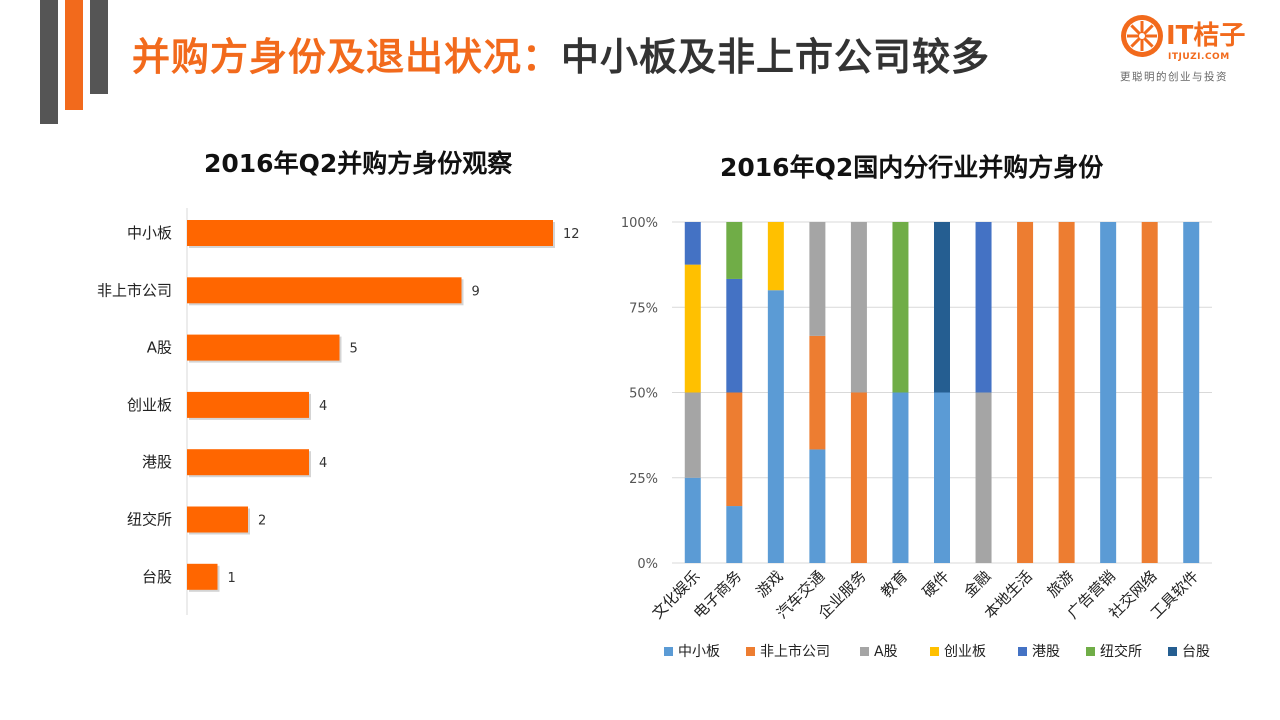  I want to click on itjuzi-logo: IT桔子 ITJUZI.COM 更聪明的创业与投资, so click(1182, 49).